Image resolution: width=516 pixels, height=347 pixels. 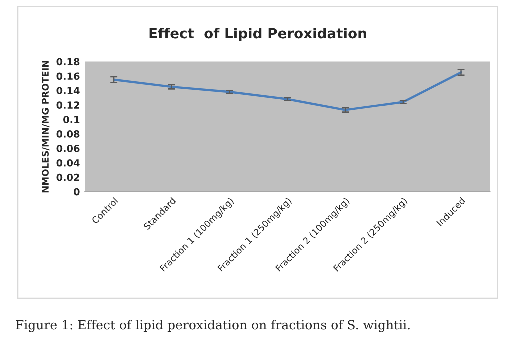 I want to click on caption: Figure 1: Effect of lipid peroxidation on fractions of S. wightii., so click(x=213, y=326).